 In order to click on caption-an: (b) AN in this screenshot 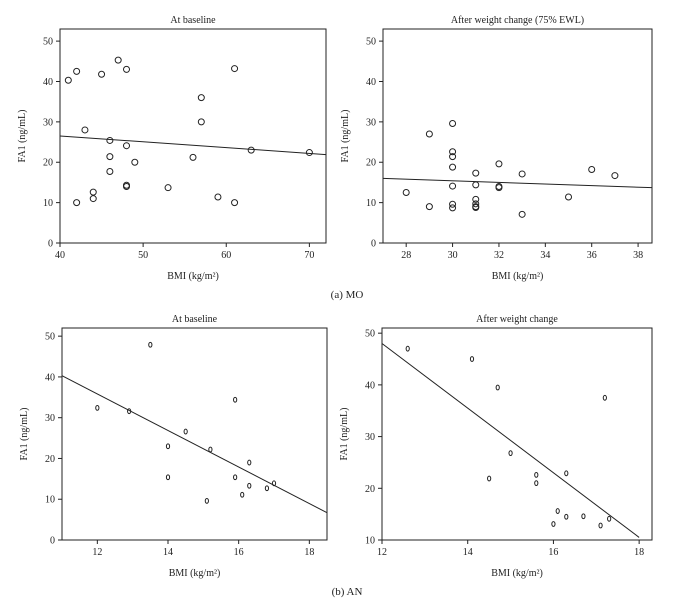, I will do `click(347, 592)`.